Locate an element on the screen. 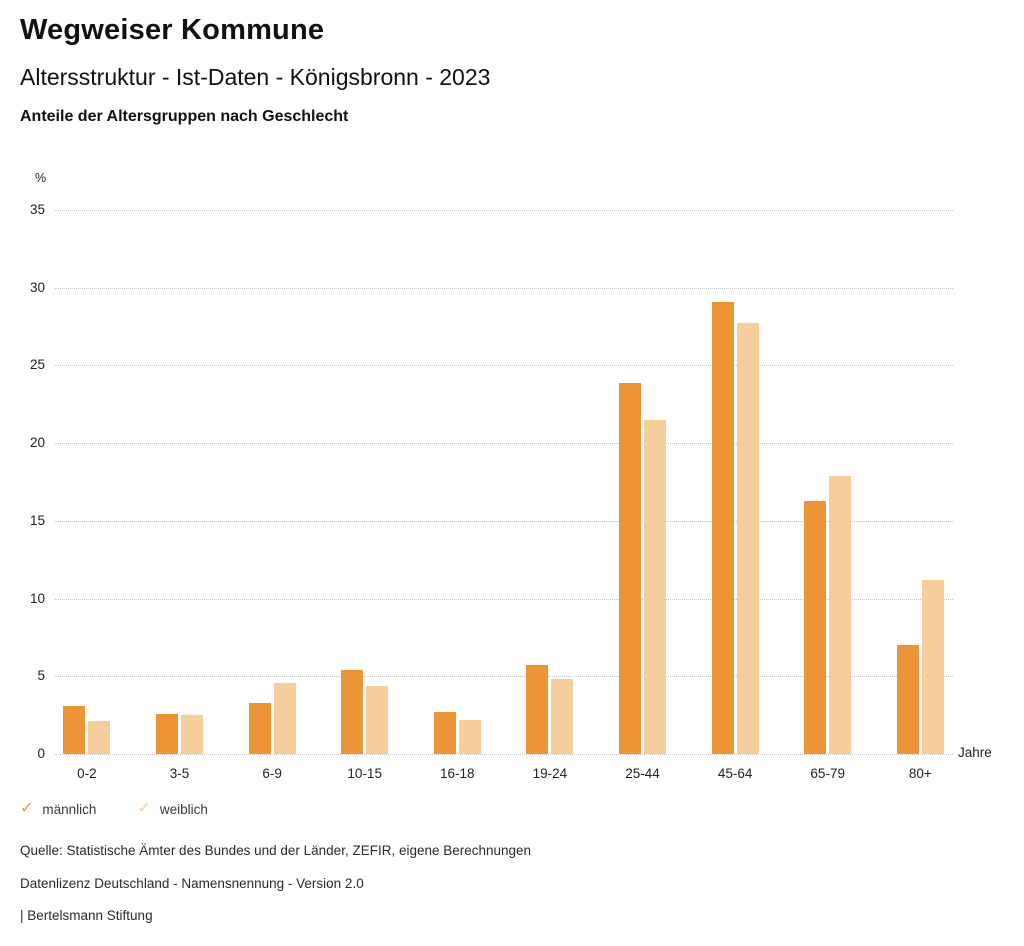 The image size is (1024, 946). x-axis-tick-label-10-15: 10-15 is located at coordinates (364, 773).